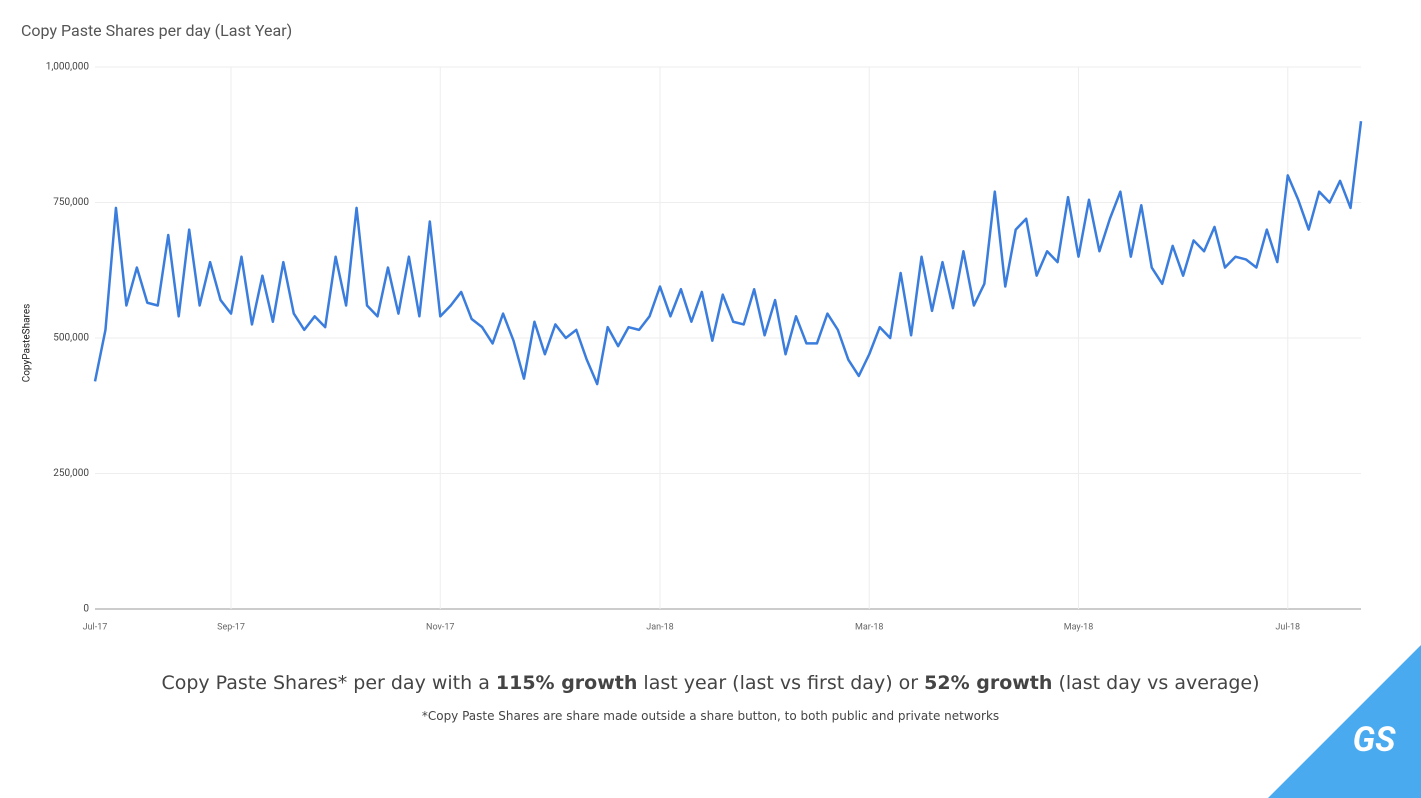 The height and width of the screenshot is (798, 1421). I want to click on caption-text: Copy Paste Shares* per day with a, so click(328, 683).